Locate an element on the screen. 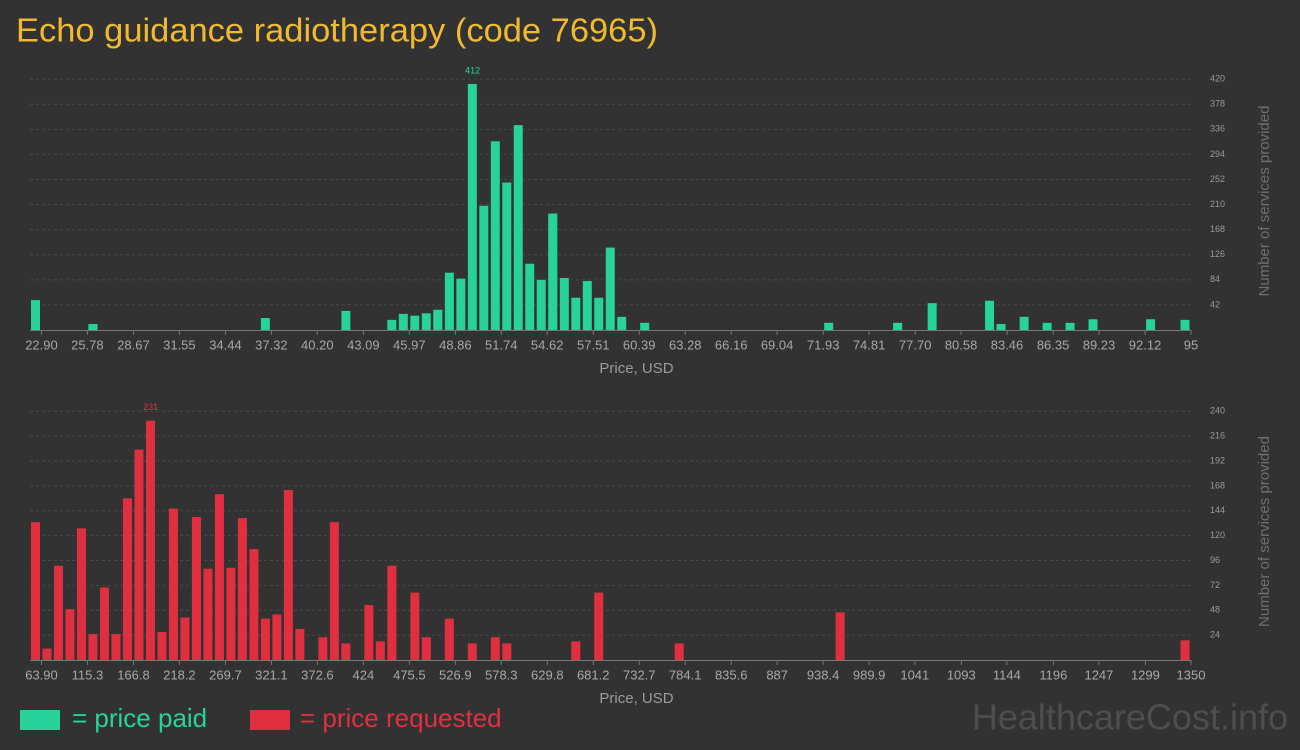 The image size is (1300, 750). legend-label: = price requested is located at coordinates (401, 718).